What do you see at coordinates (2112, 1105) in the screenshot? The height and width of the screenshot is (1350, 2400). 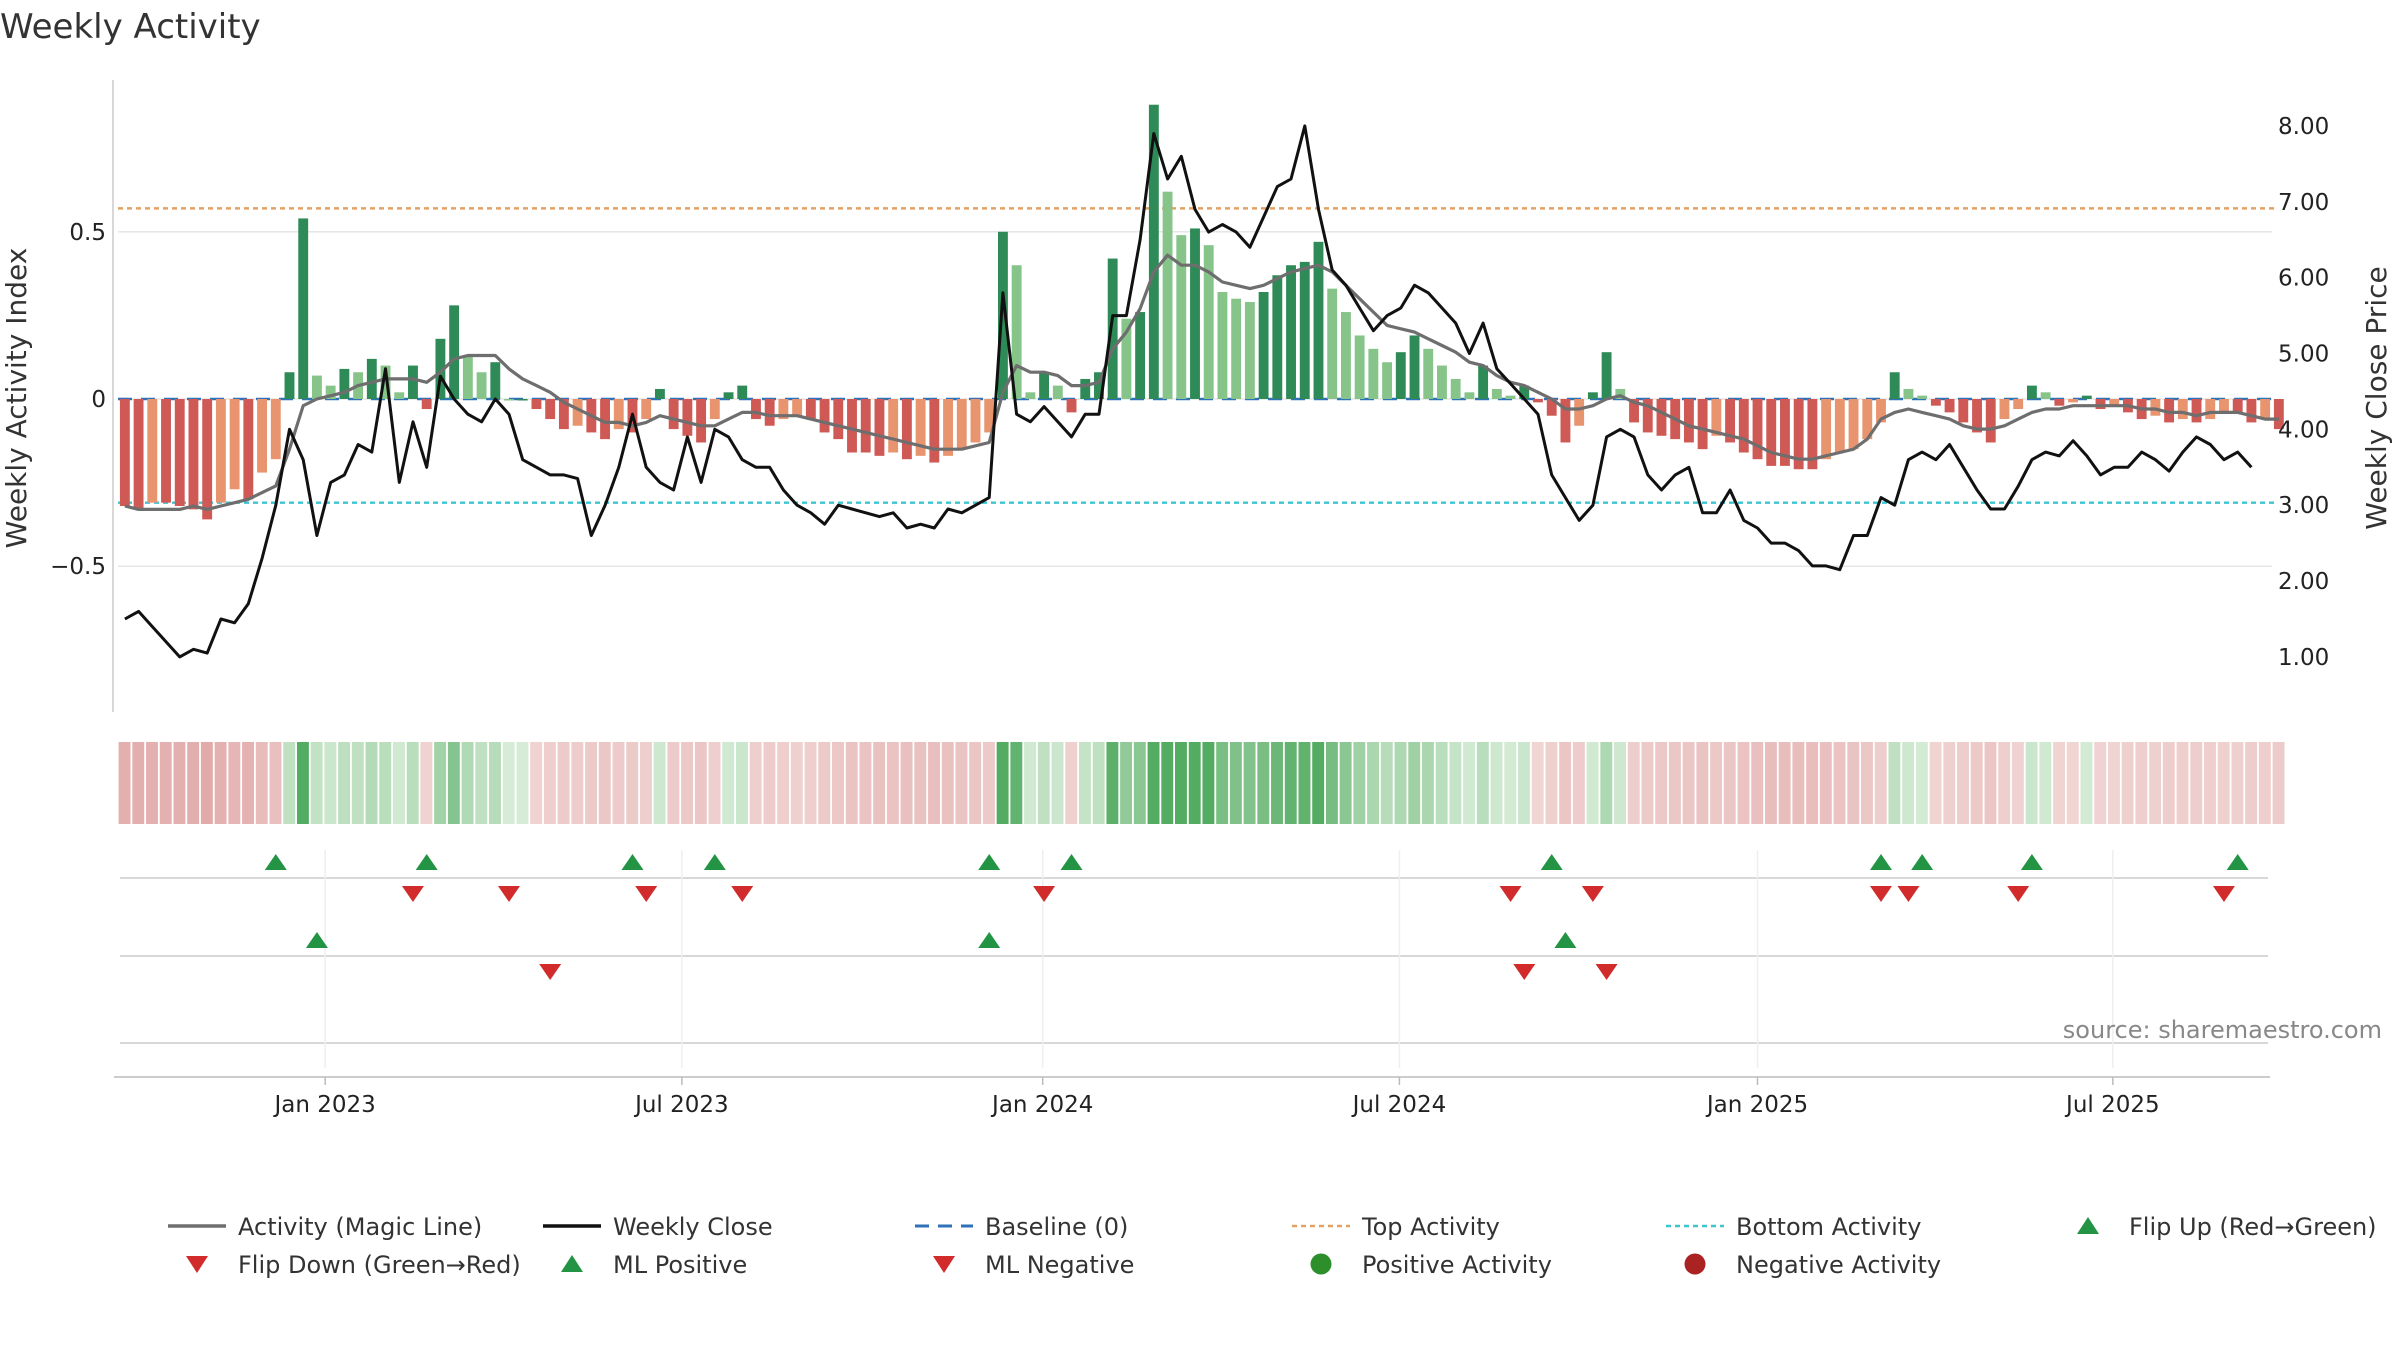 I see `x-tick-label: Jul 2025` at bounding box center [2112, 1105].